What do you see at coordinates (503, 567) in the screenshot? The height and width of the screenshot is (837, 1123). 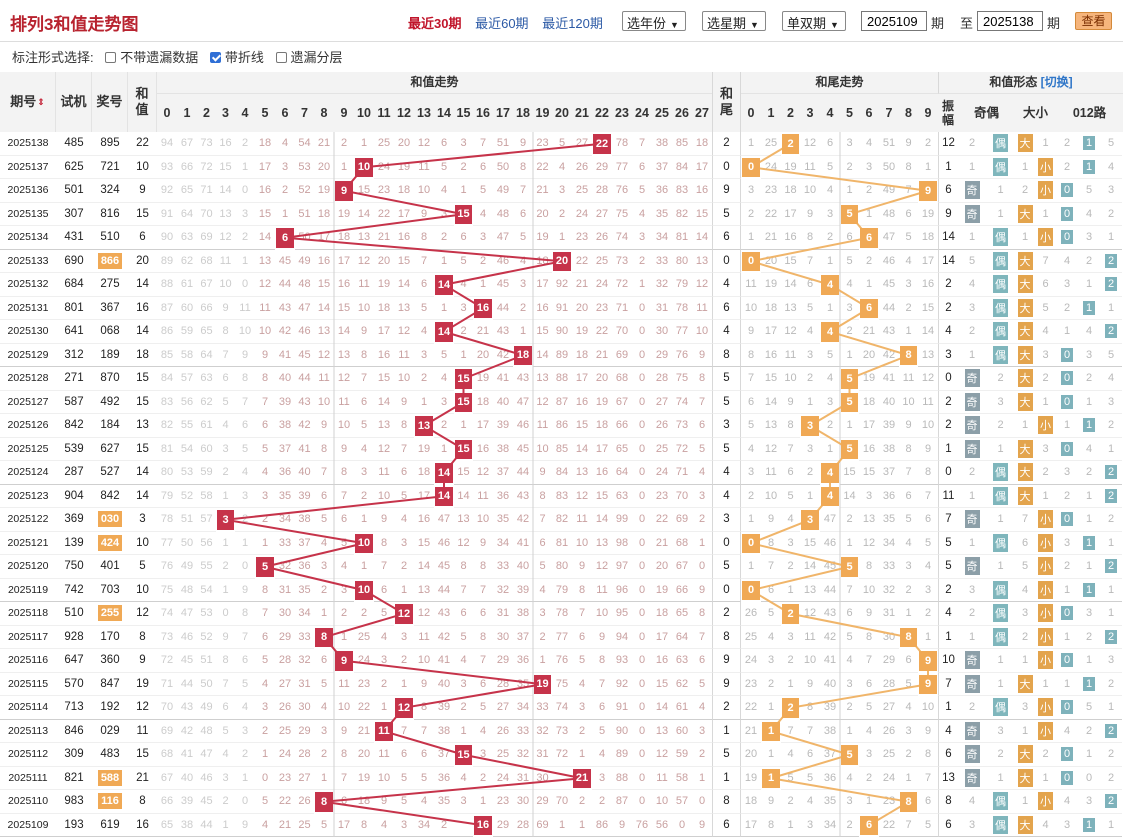 I see `omission-cell: 33` at bounding box center [503, 567].